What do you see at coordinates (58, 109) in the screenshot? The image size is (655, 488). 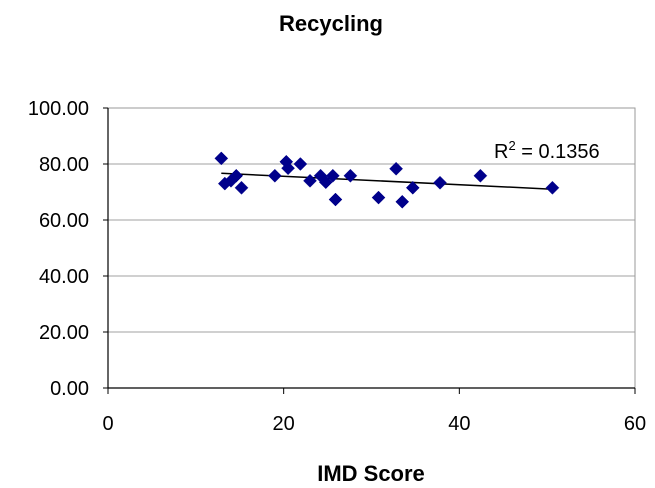 I see `y-tick-label: 100.00` at bounding box center [58, 109].